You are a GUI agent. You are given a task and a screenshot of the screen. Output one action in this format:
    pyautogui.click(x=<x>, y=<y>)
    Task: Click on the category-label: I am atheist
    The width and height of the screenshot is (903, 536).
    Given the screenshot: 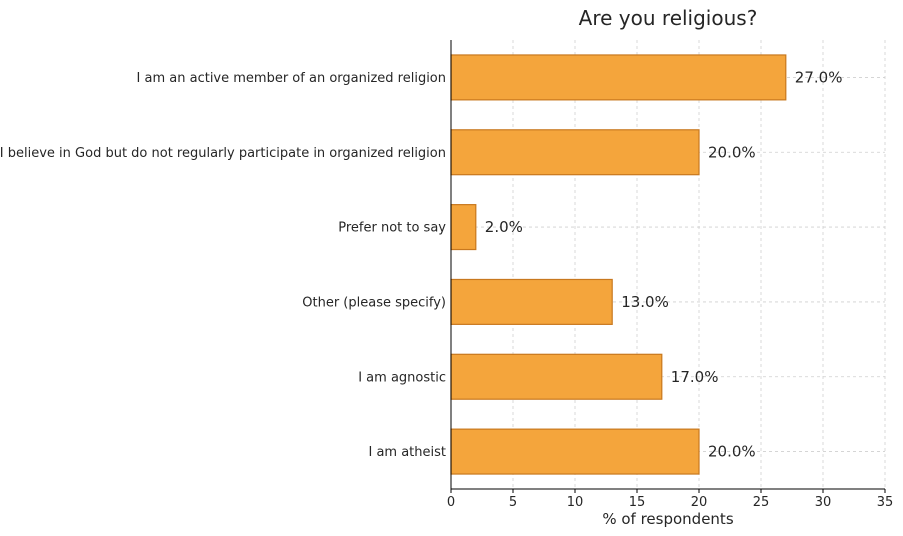 What is the action you would take?
    pyautogui.click(x=407, y=452)
    